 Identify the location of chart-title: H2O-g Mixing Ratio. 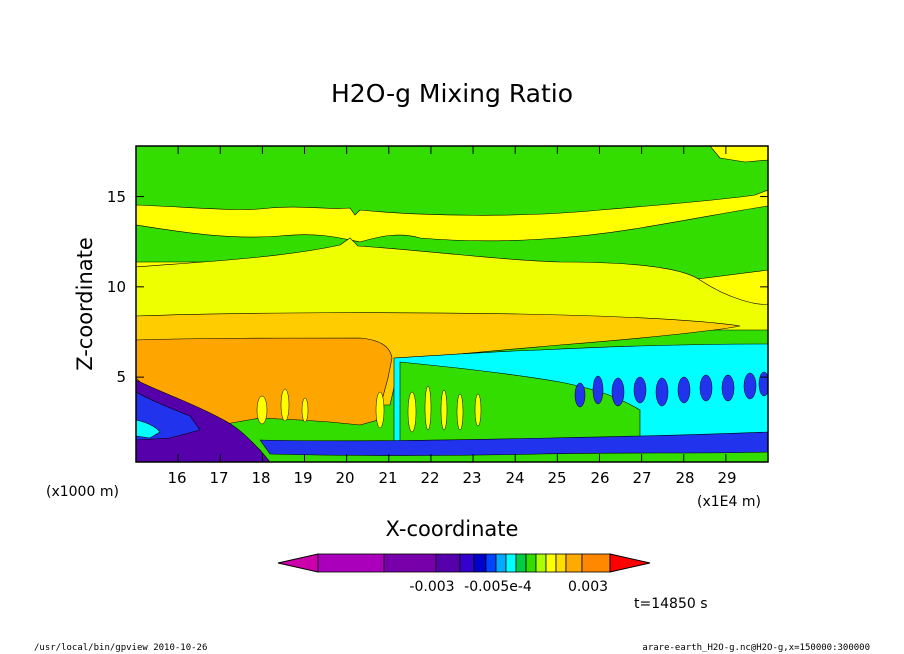
(452, 93).